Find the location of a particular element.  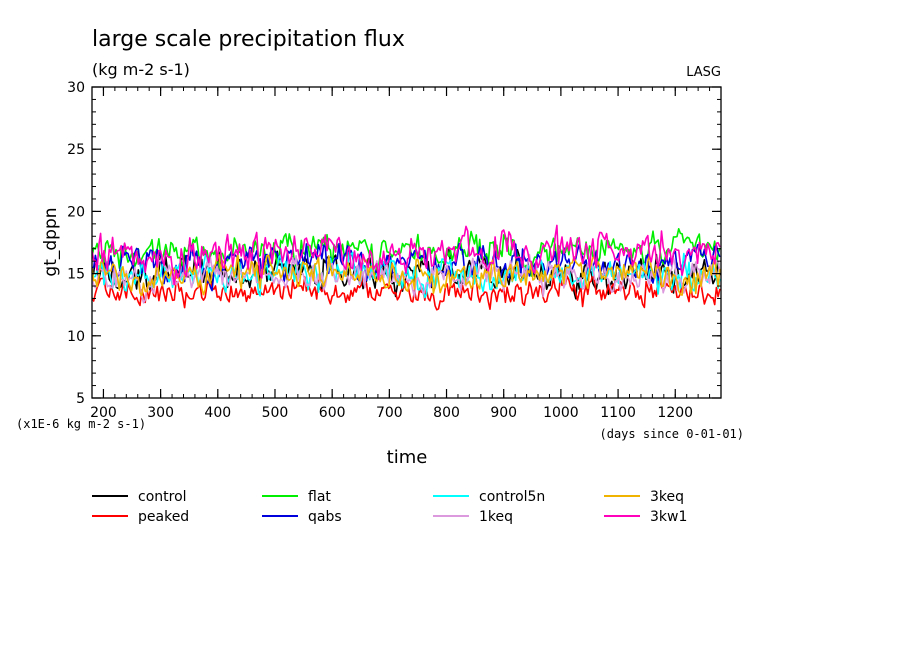

legend-label: qabs is located at coordinates (325, 517).